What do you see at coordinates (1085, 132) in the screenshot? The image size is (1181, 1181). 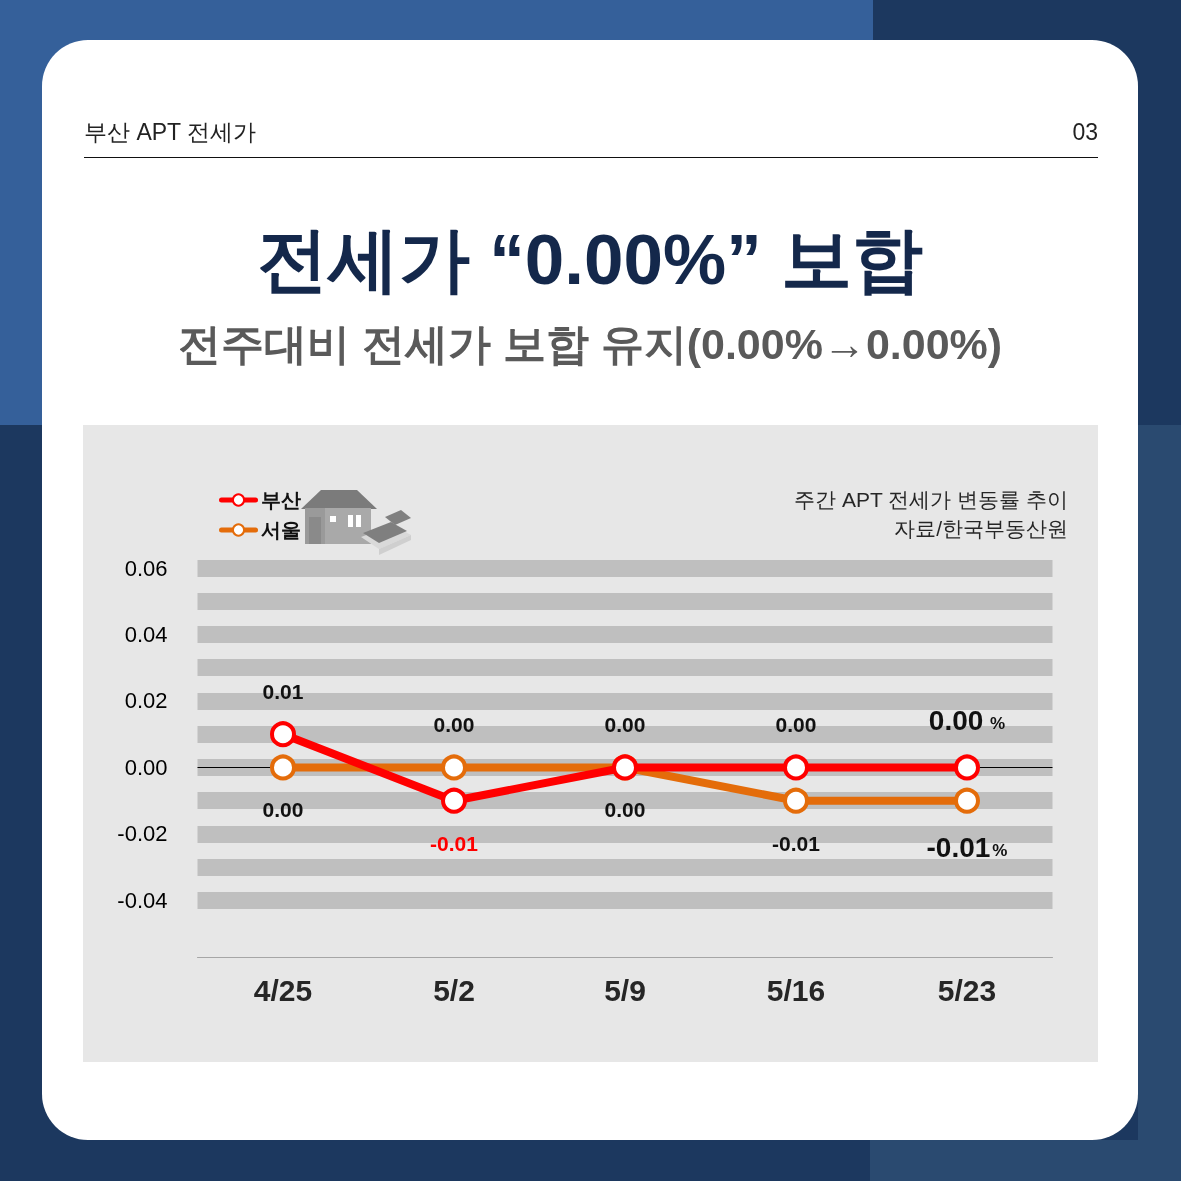 I see `text: 03` at bounding box center [1085, 132].